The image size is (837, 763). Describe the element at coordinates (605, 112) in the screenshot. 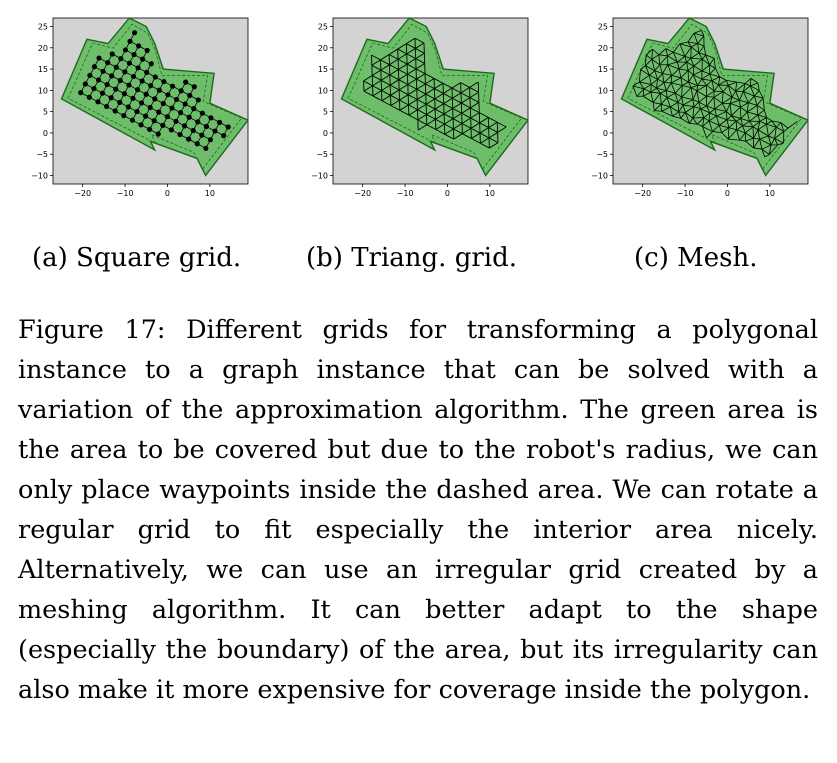

I see `y-tick-label: 5` at that location.